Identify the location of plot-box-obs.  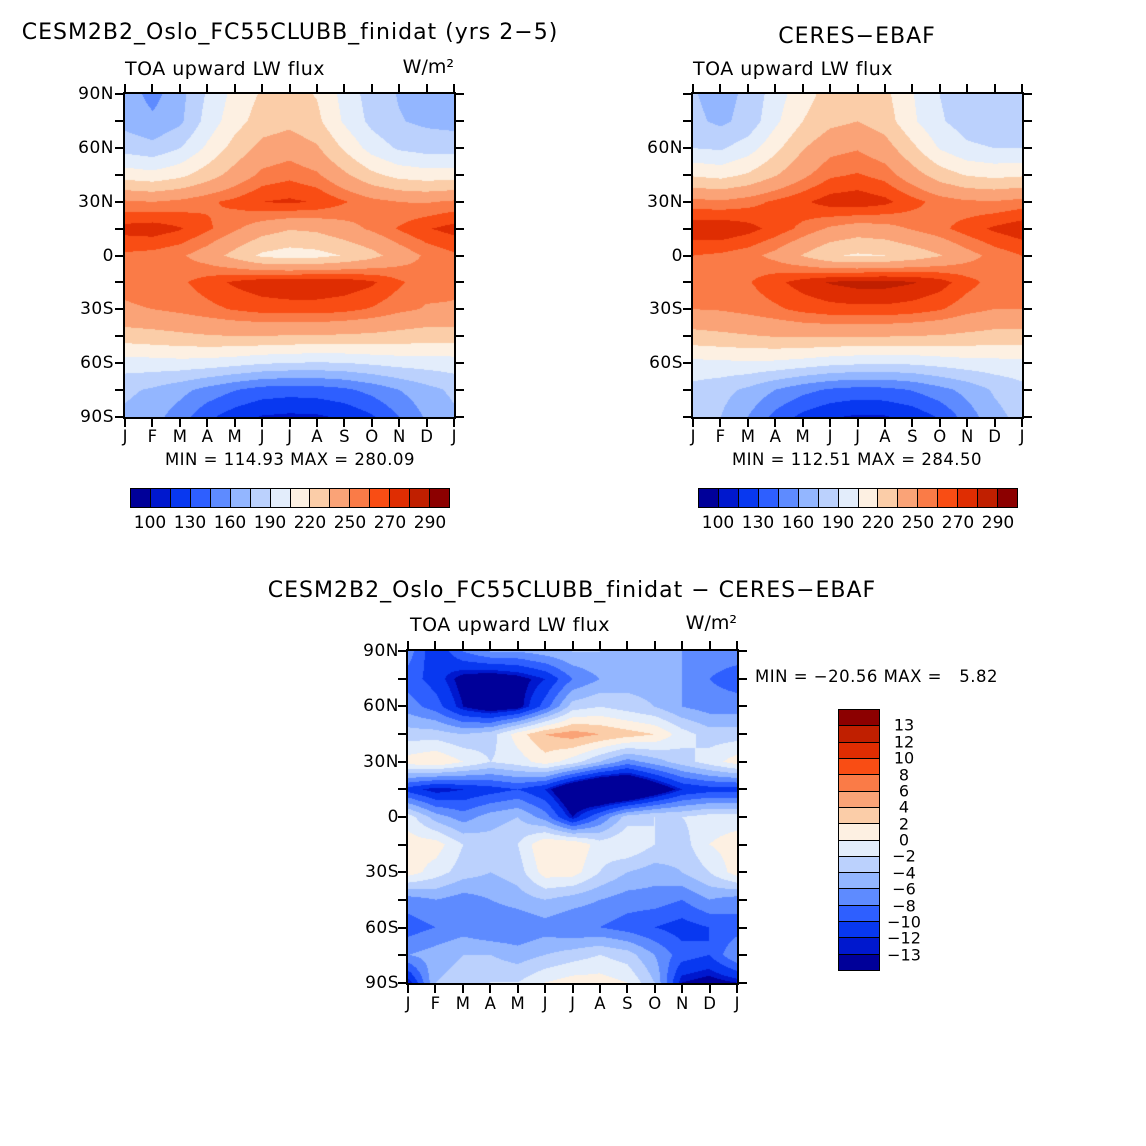
(857, 255).